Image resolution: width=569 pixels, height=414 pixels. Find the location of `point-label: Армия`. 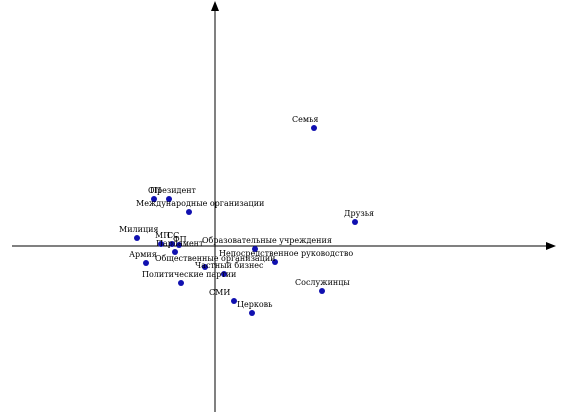

point-label: Армия is located at coordinates (143, 254).